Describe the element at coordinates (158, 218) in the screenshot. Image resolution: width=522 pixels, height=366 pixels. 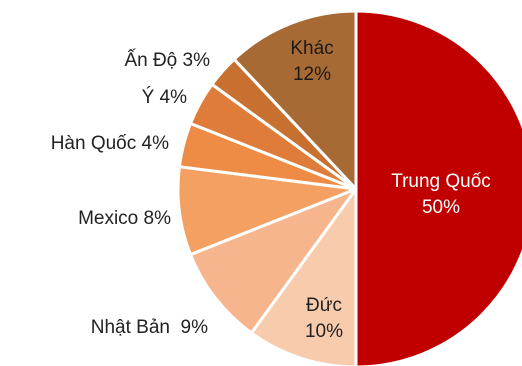
I see `slice-value-4: 8%` at that location.